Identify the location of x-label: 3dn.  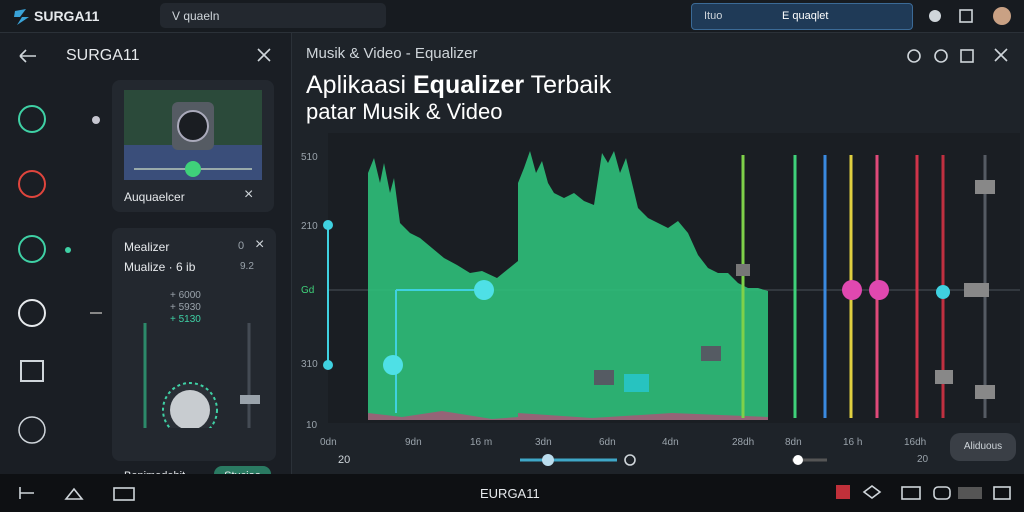
(543, 442).